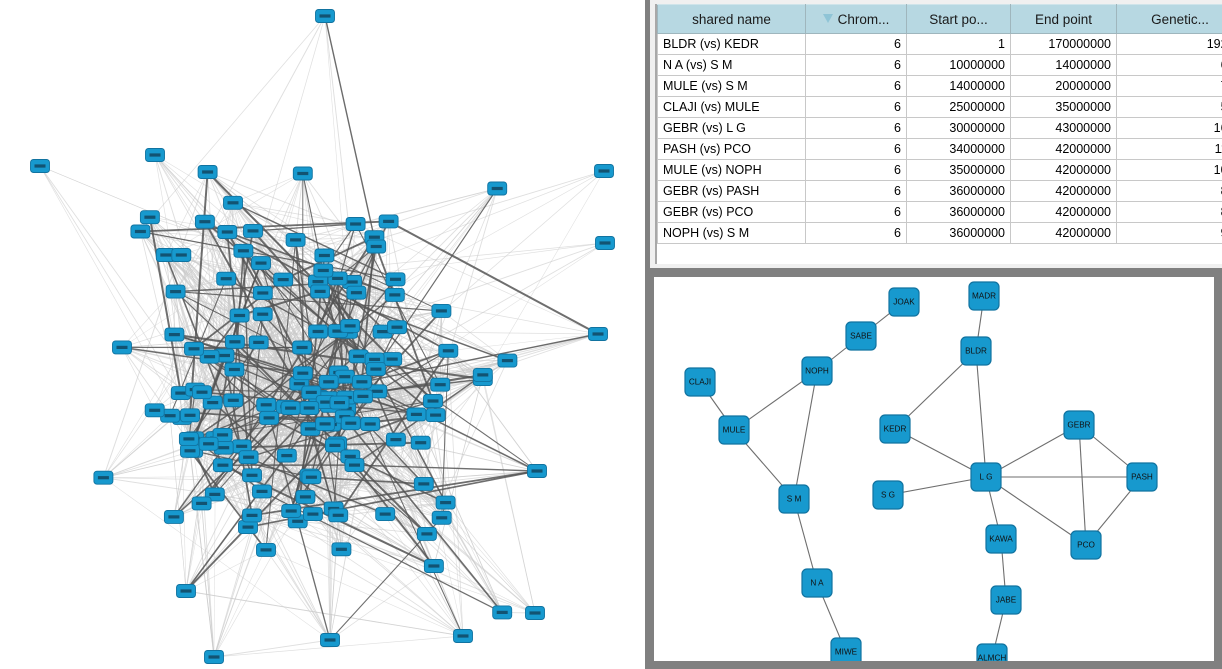  Describe the element at coordinates (958, 44) in the screenshot. I see `table-cell-start_point: 1` at that location.